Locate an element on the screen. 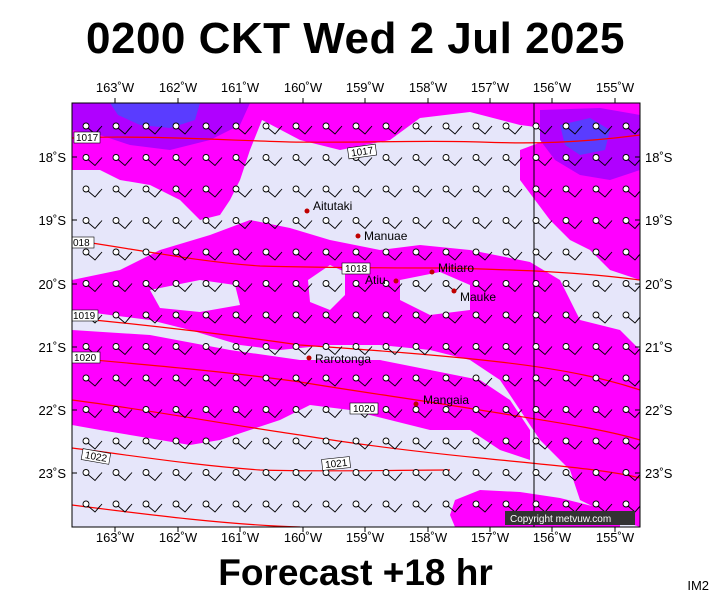 The height and width of the screenshot is (600, 711). image-code: IM2 is located at coordinates (698, 585).